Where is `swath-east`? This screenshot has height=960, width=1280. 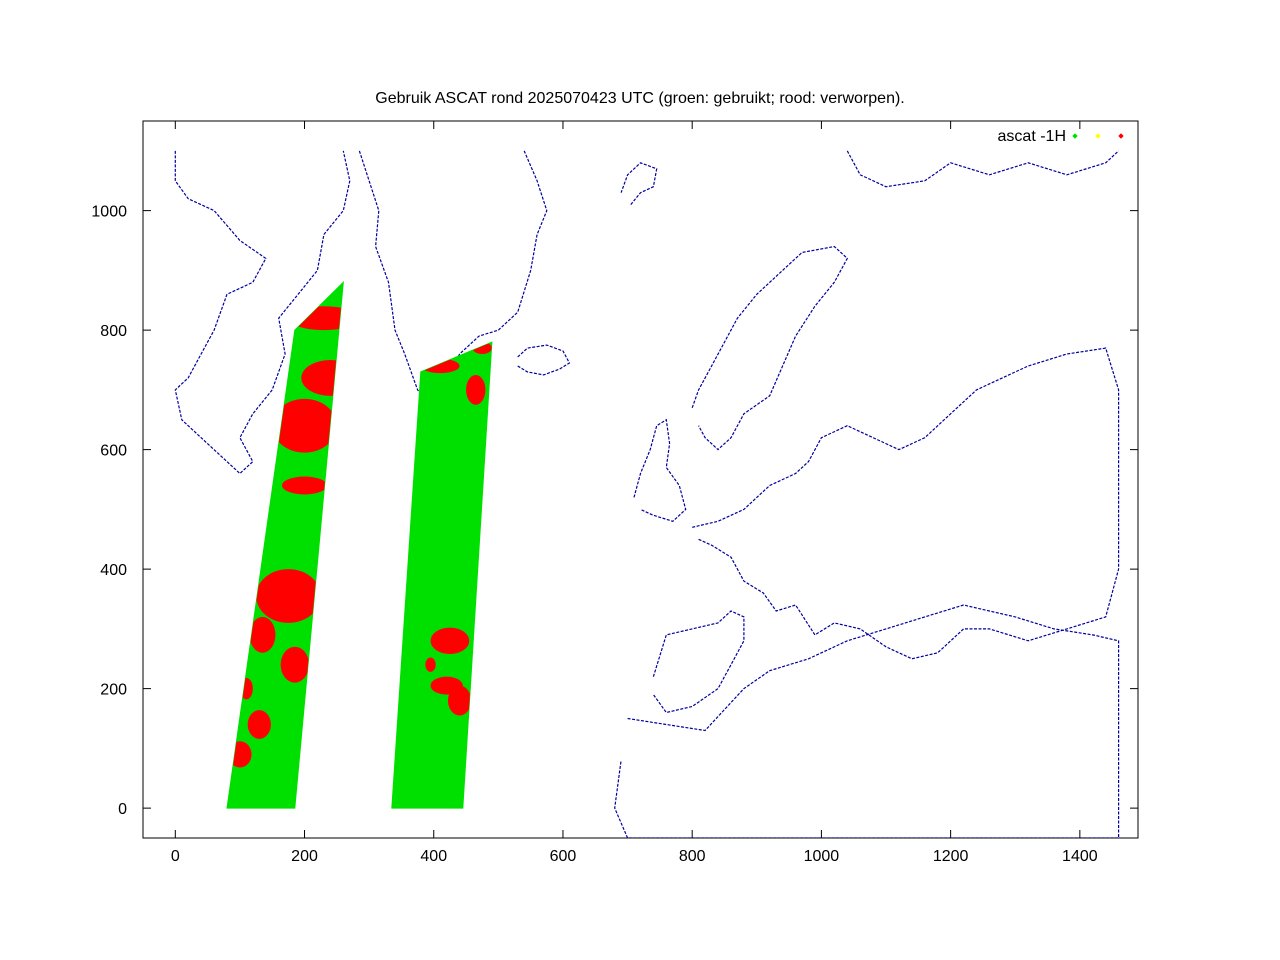
swath-east is located at coordinates (442, 575).